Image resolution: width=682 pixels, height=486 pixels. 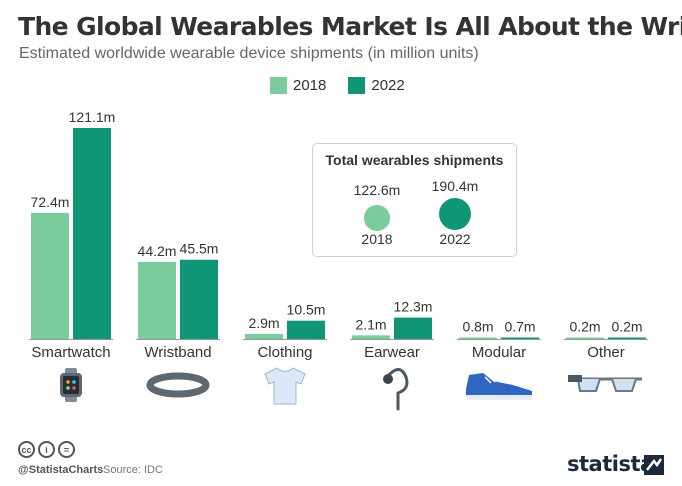 What do you see at coordinates (199, 249) in the screenshot?
I see `data-label-wristband-2022: 45.5m` at bounding box center [199, 249].